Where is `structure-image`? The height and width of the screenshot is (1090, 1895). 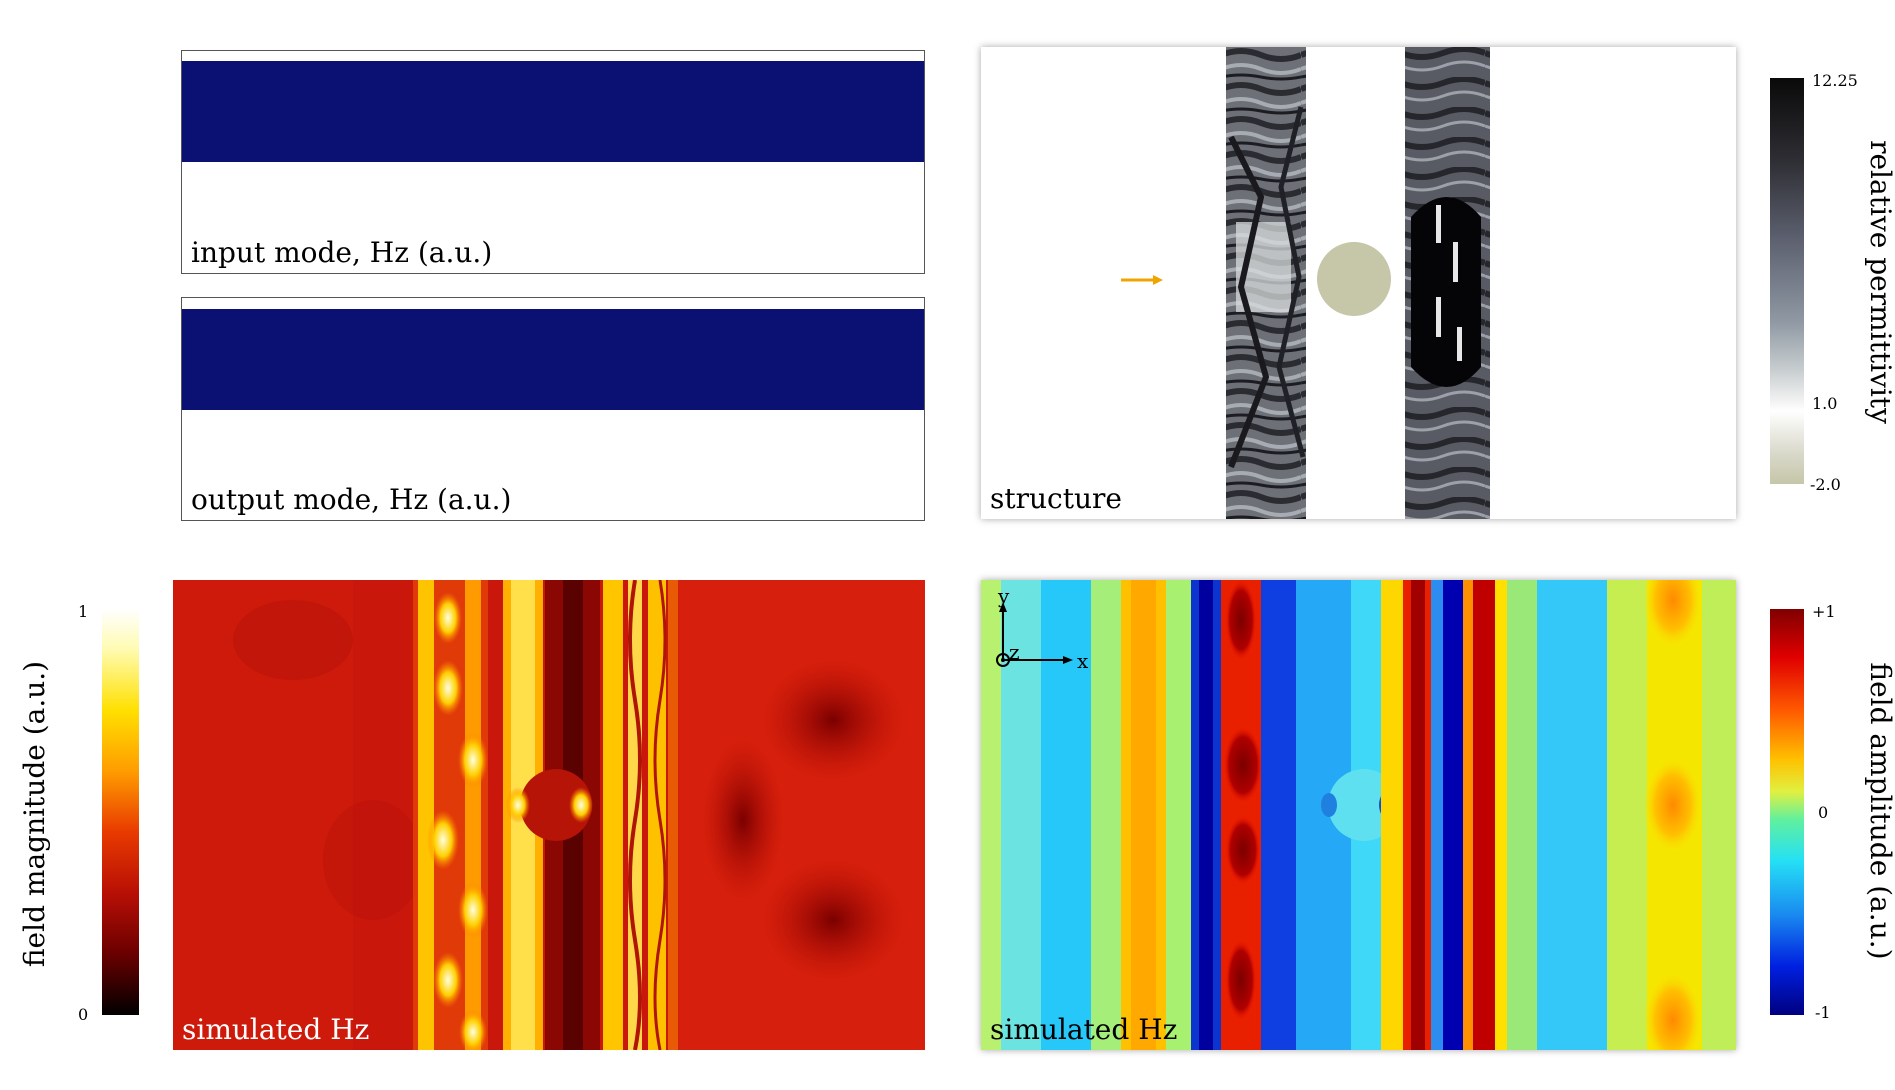 structure-image is located at coordinates (1305, 283).